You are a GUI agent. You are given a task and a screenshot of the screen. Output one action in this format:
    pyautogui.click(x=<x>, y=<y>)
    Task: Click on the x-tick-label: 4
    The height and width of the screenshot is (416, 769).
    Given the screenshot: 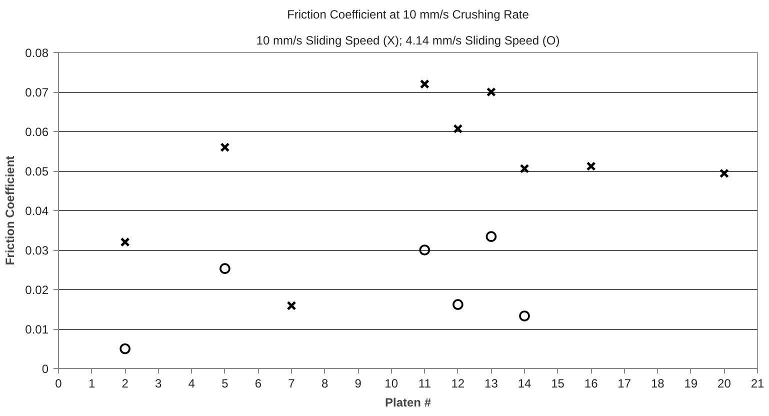 What is the action you would take?
    pyautogui.click(x=192, y=383)
    